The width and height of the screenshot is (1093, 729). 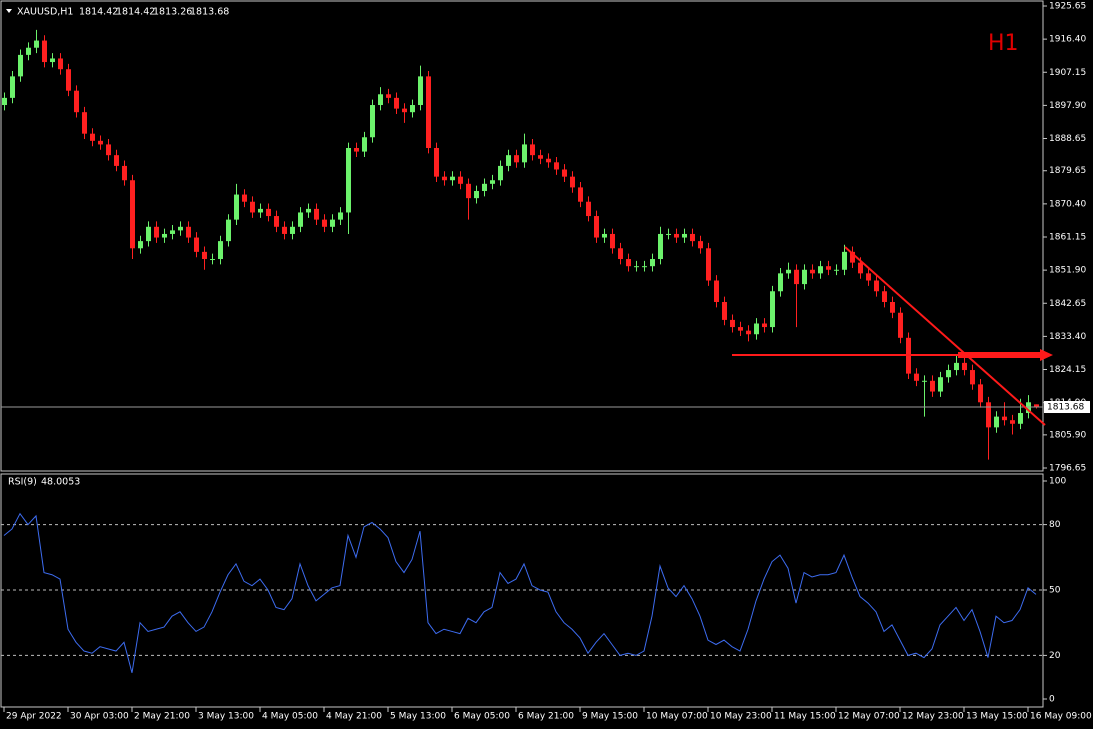 I want to click on y-tick-label: 1805.90, so click(x=1067, y=435).